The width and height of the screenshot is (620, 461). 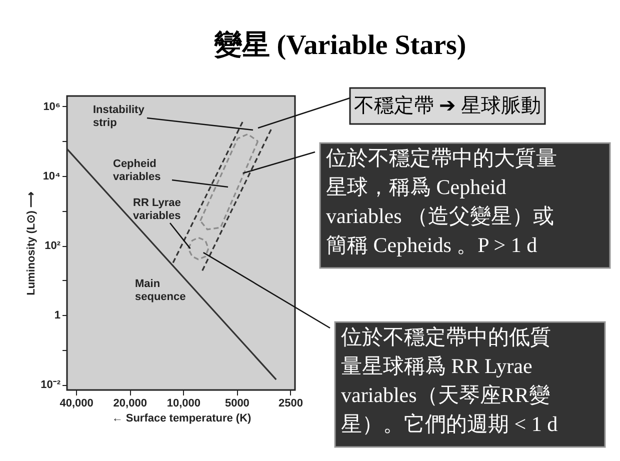 I want to click on annotation: RR Lyrae variables, so click(x=157, y=209).